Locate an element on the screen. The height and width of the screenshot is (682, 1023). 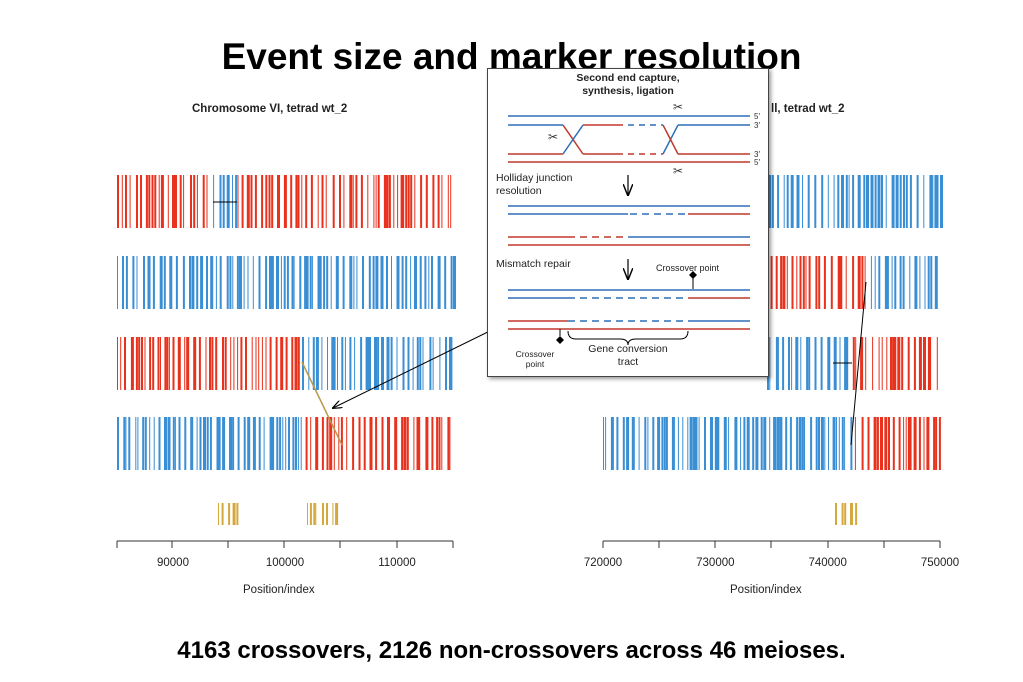
axis-tick-label: 720000 is located at coordinates (603, 563).